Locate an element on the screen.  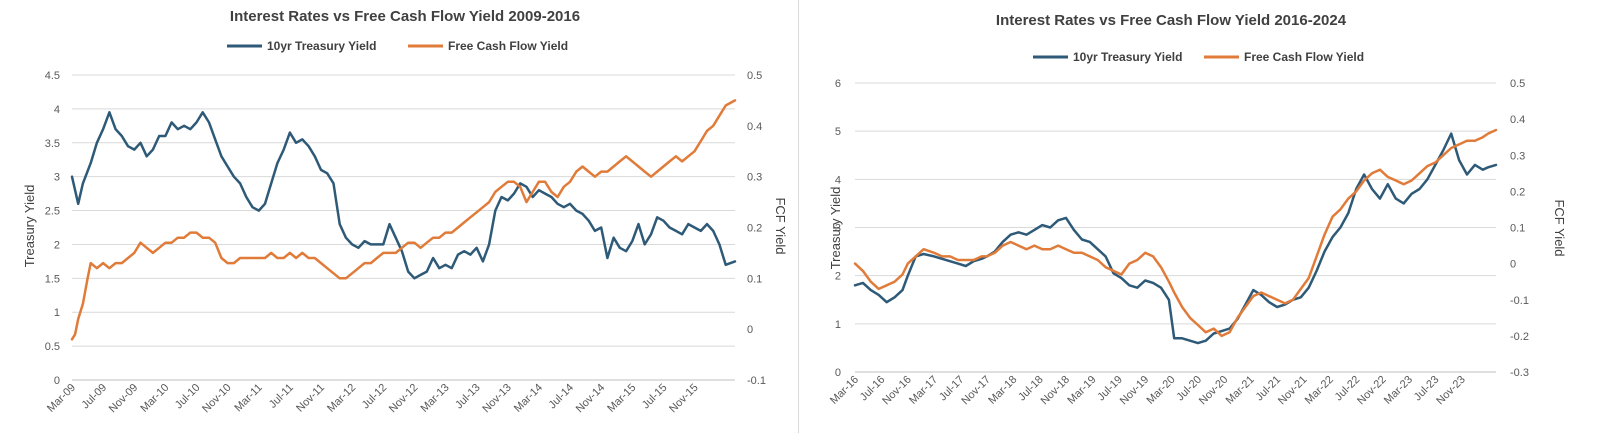
x-tick-label: Jul-14 is located at coordinates (561, 397).